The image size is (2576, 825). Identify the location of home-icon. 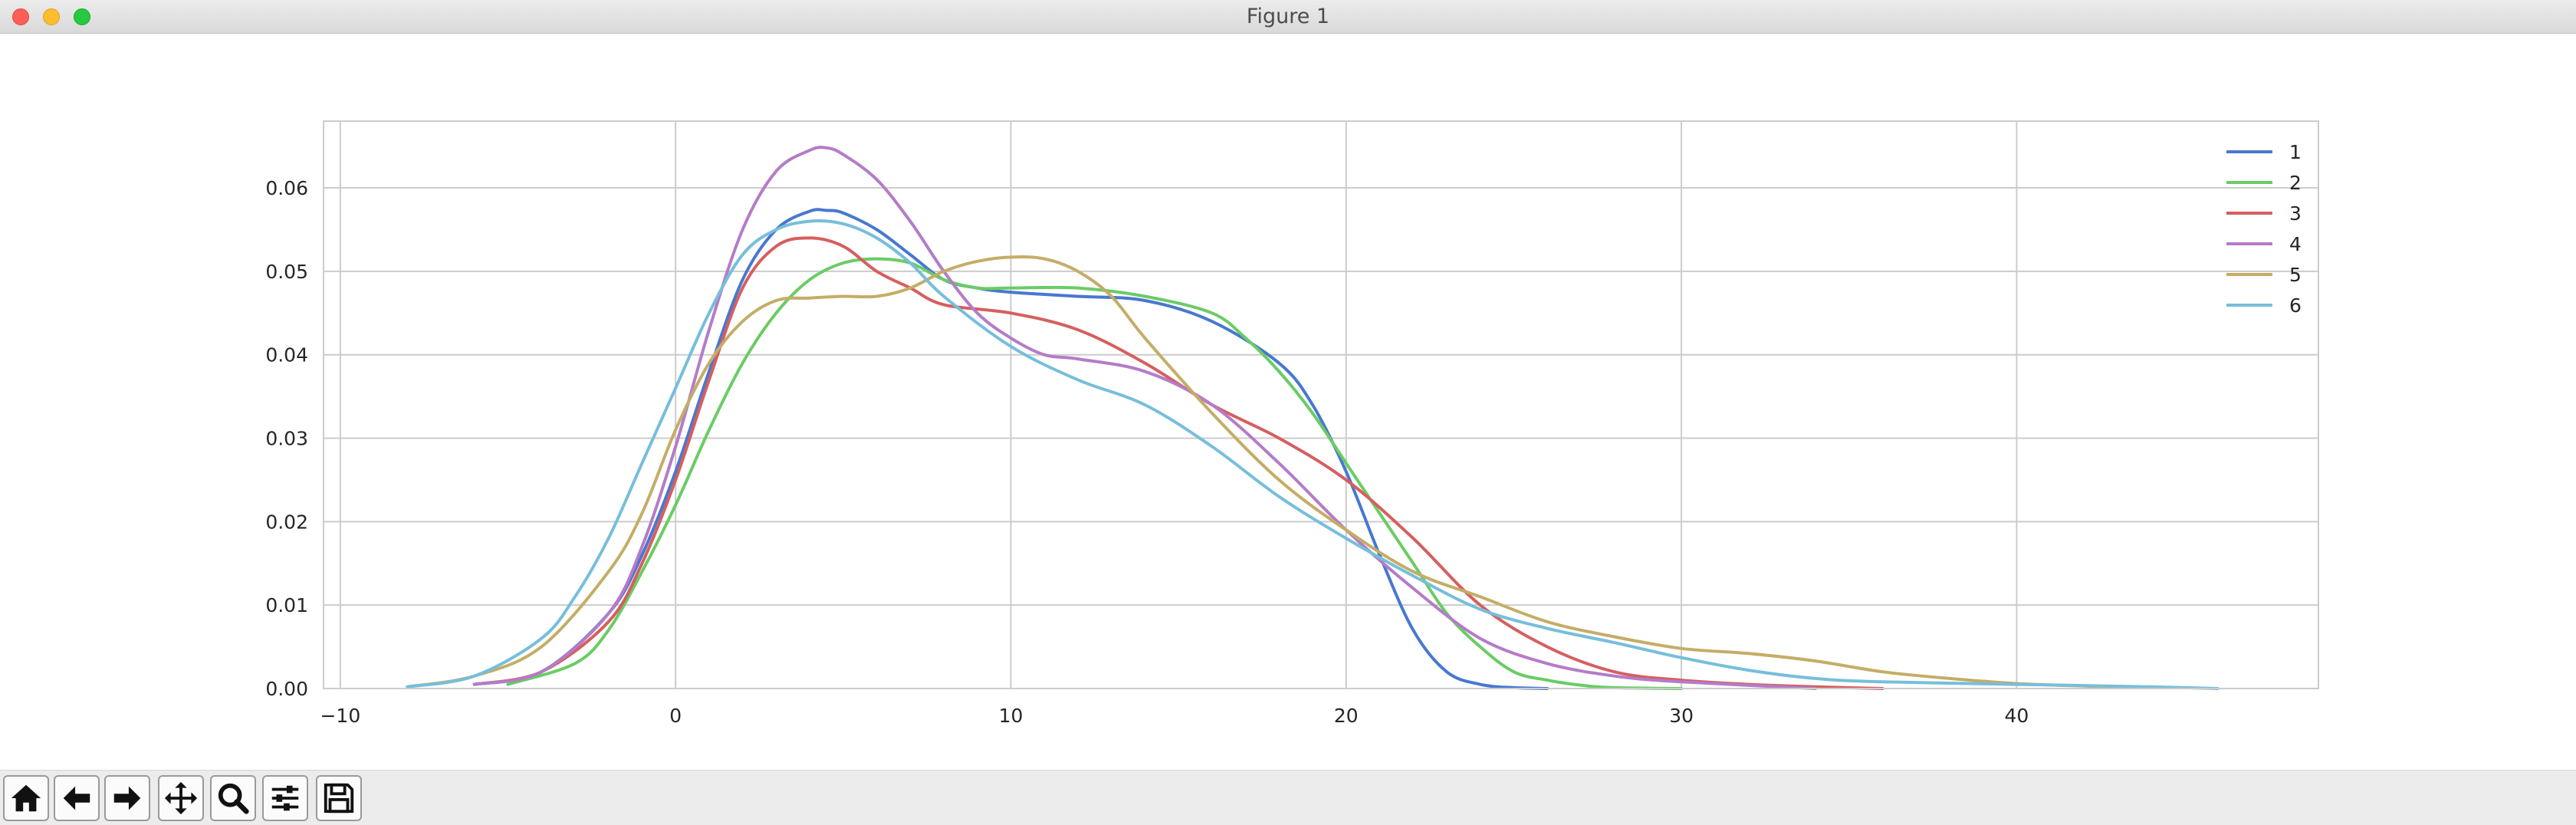
(26, 798).